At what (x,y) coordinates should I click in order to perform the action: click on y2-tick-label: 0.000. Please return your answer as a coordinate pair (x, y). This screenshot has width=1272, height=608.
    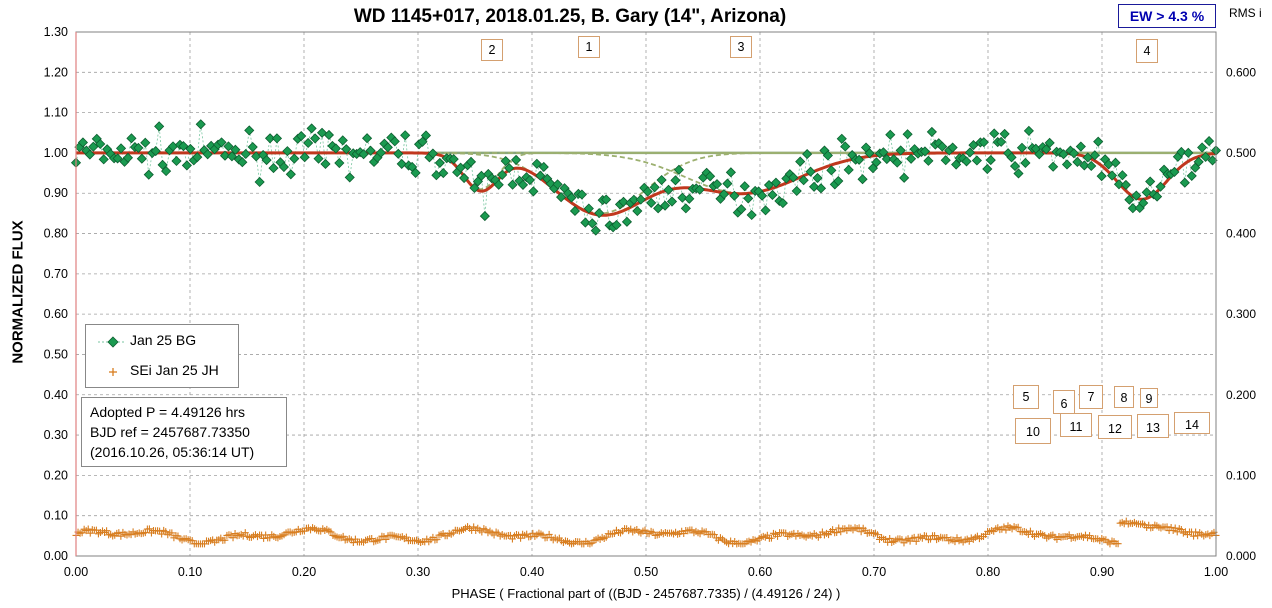
    Looking at the image, I should click on (1241, 556).